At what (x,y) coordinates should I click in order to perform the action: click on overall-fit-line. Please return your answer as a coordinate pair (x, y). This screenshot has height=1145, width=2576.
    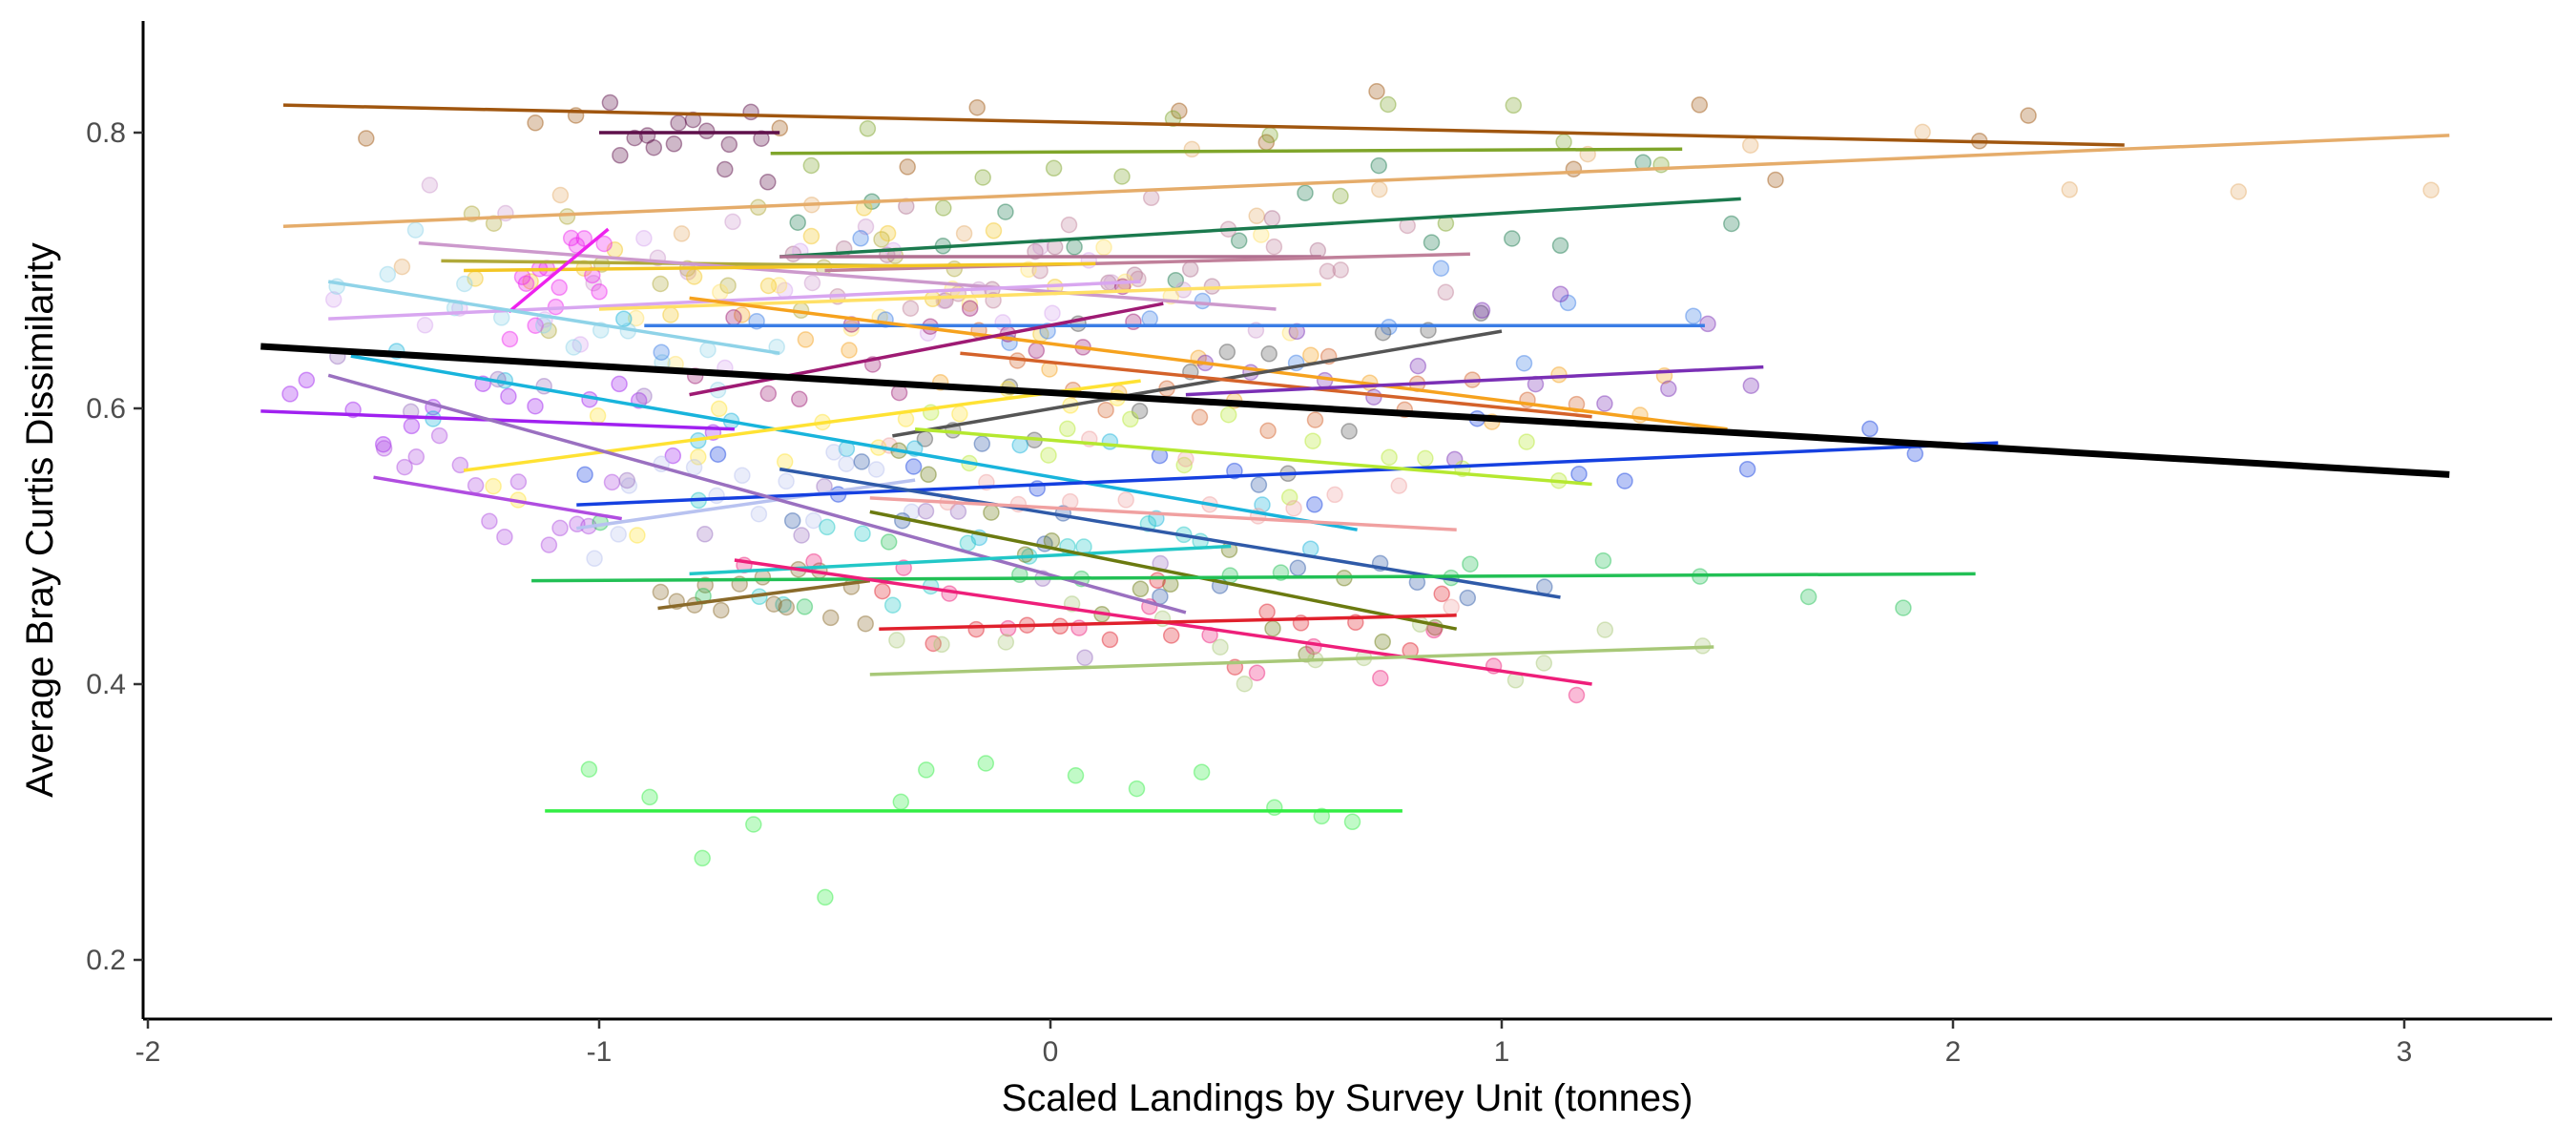
    Looking at the image, I should click on (1355, 410).